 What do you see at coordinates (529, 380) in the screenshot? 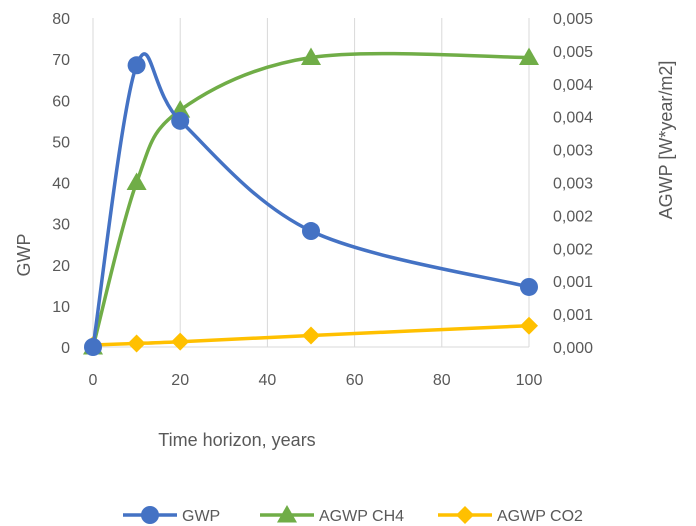
I see `x-tick-label: 100` at bounding box center [529, 380].